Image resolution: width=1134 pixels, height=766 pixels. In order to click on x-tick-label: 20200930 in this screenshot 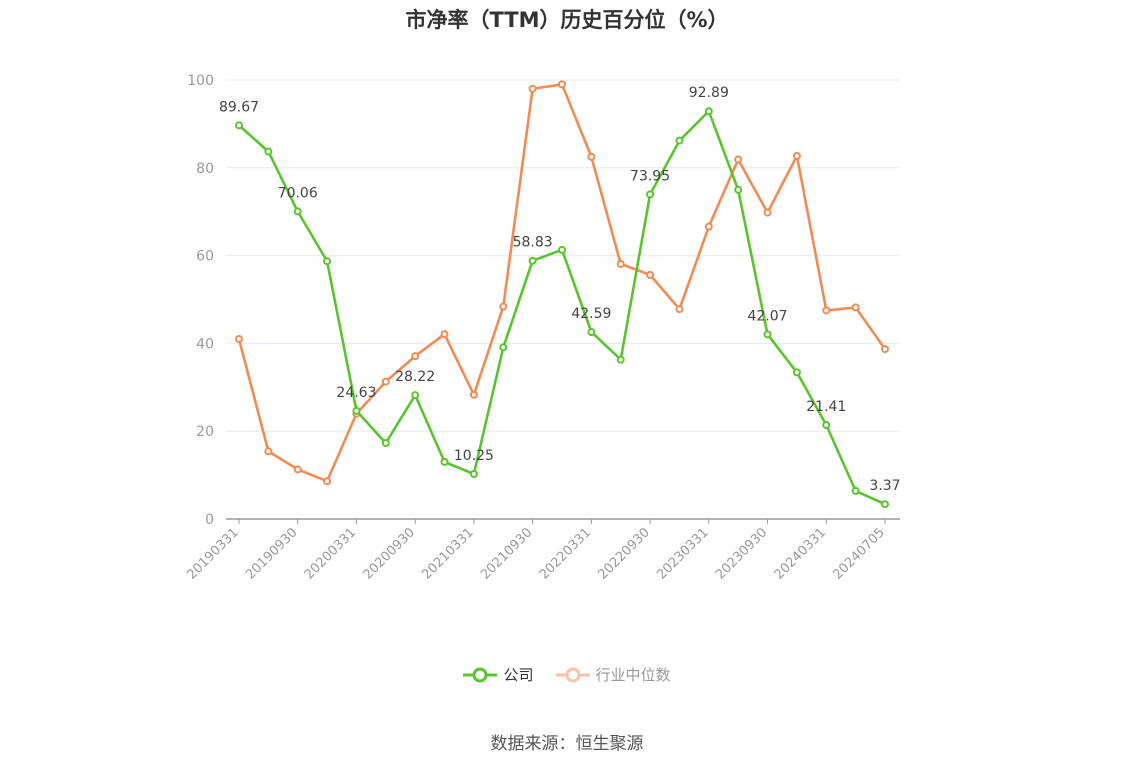, I will do `click(389, 553)`.